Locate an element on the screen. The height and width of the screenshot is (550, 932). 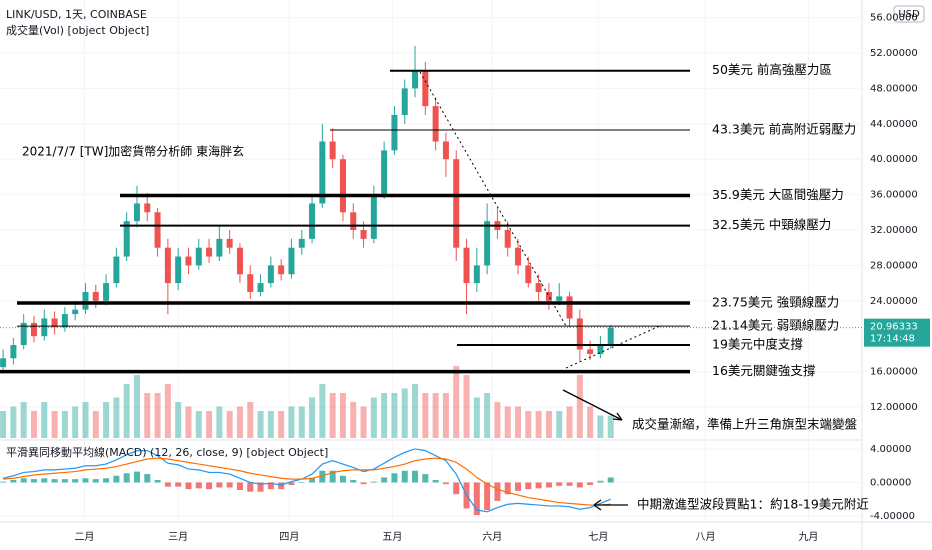
y-tick-label: 40.00000 is located at coordinates (894, 159).